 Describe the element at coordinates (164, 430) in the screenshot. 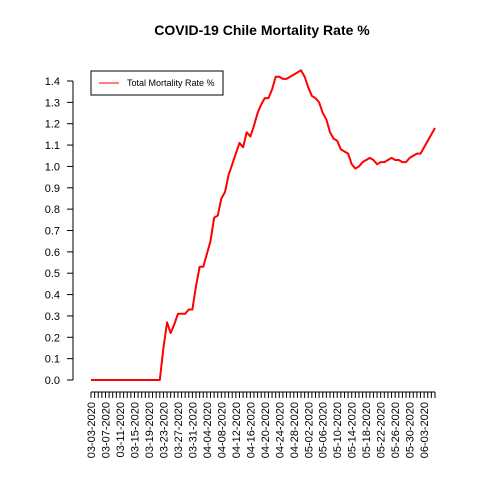

I see `x-tick-label: 03-23-2020` at that location.